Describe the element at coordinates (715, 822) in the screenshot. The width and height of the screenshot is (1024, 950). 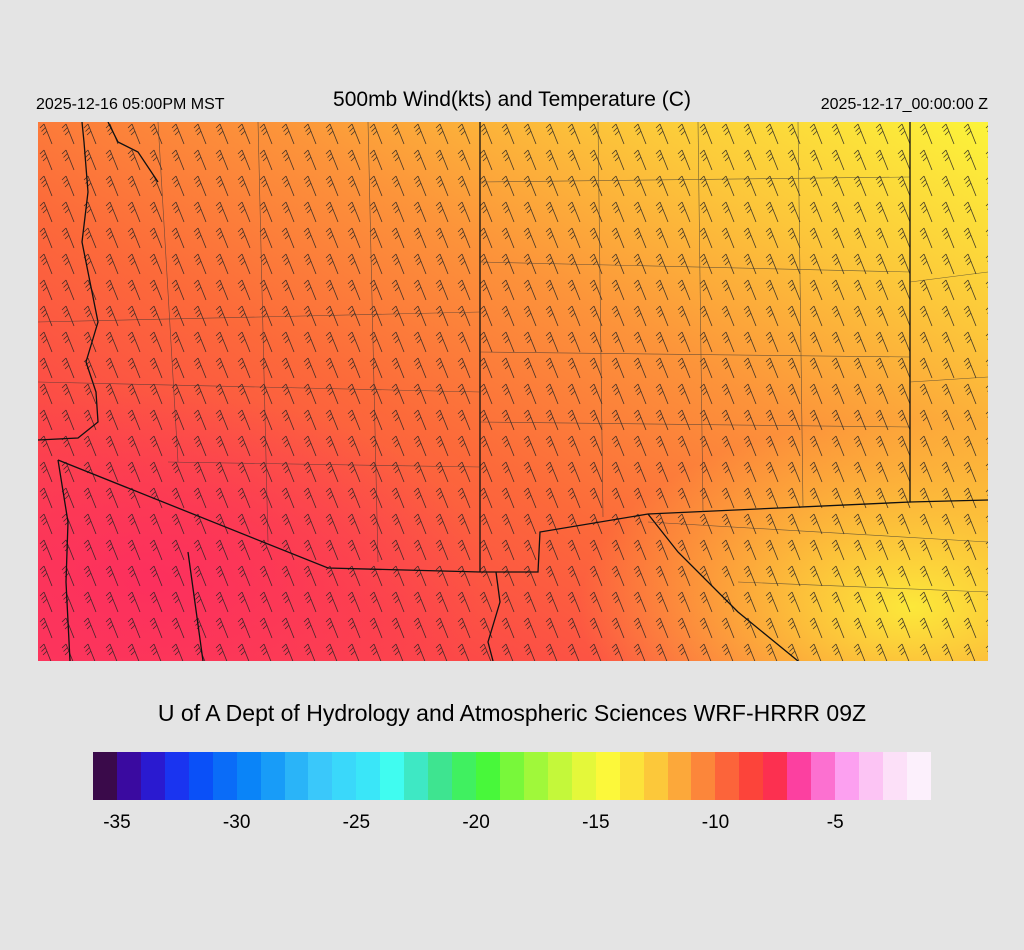
I see `colorbar-tick-label: -10` at that location.